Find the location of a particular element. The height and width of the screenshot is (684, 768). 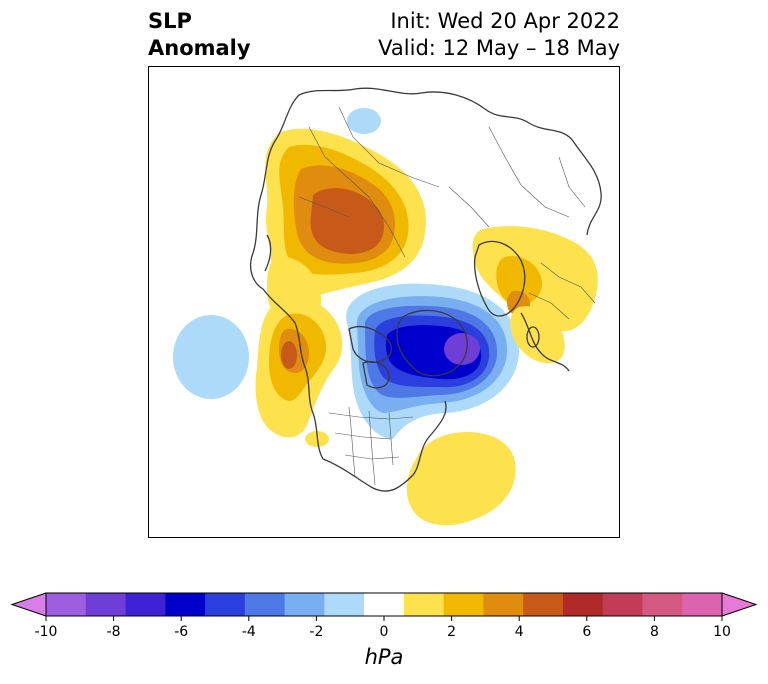

init-date-label: Init: Wed 20 Apr 2022 is located at coordinates (505, 21).